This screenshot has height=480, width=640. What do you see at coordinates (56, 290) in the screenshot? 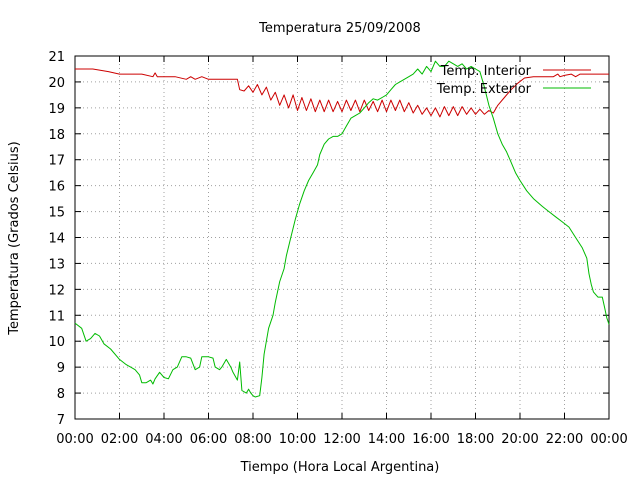
I see `y-tick-label: 12` at bounding box center [56, 290].